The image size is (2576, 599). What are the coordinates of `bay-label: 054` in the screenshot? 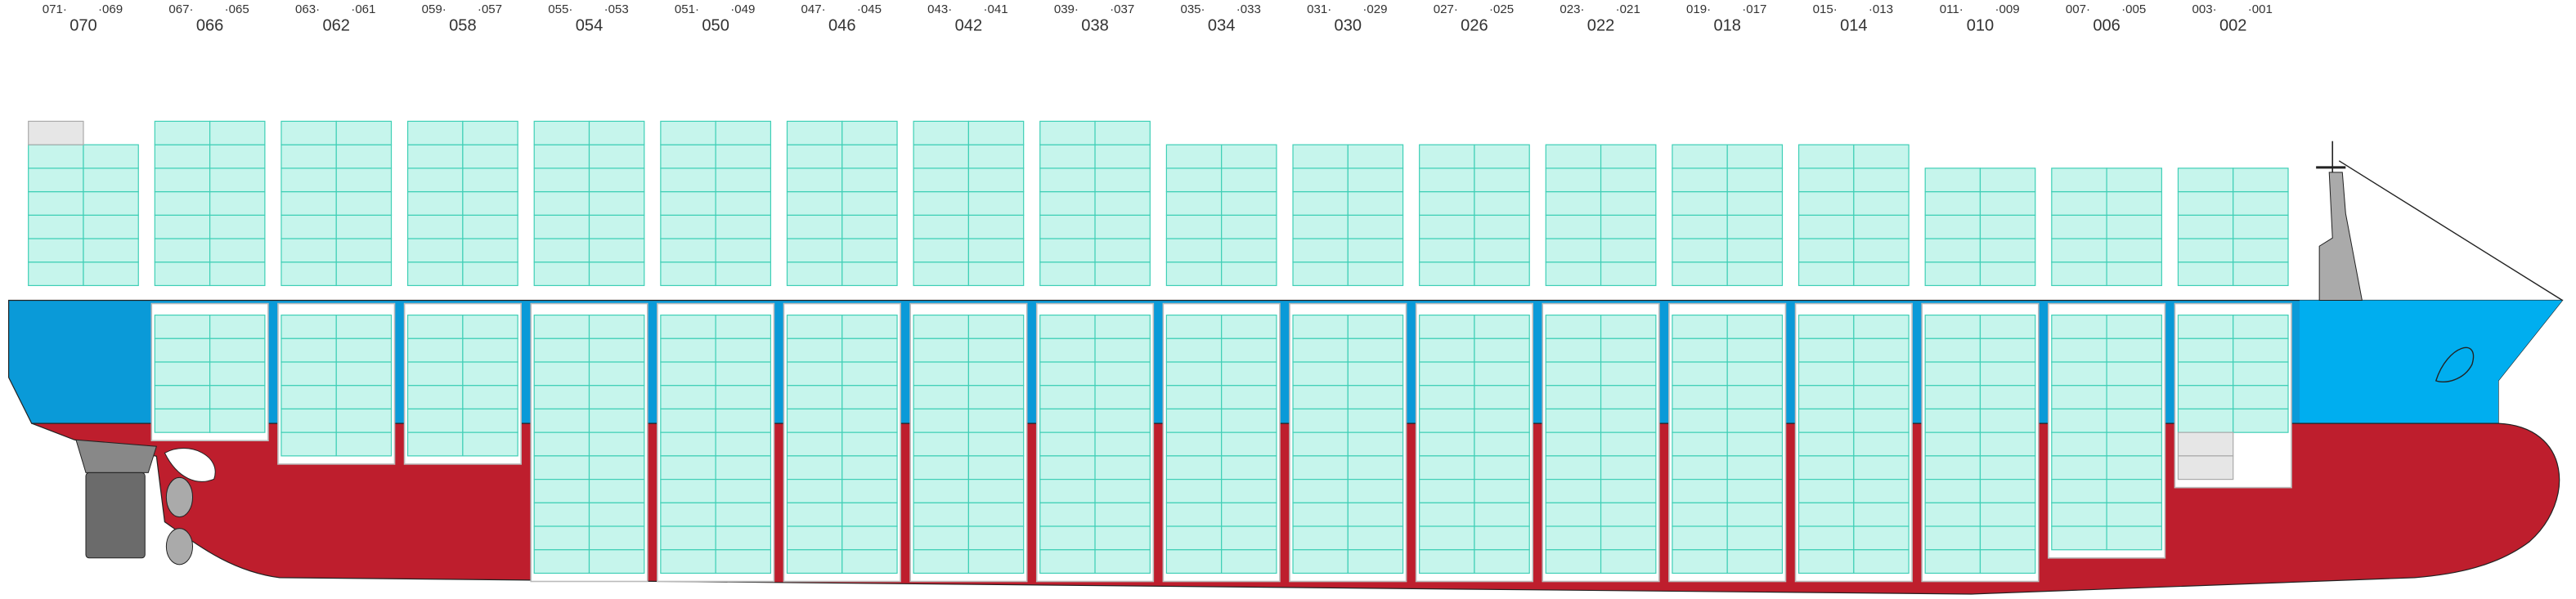 It's located at (590, 25).